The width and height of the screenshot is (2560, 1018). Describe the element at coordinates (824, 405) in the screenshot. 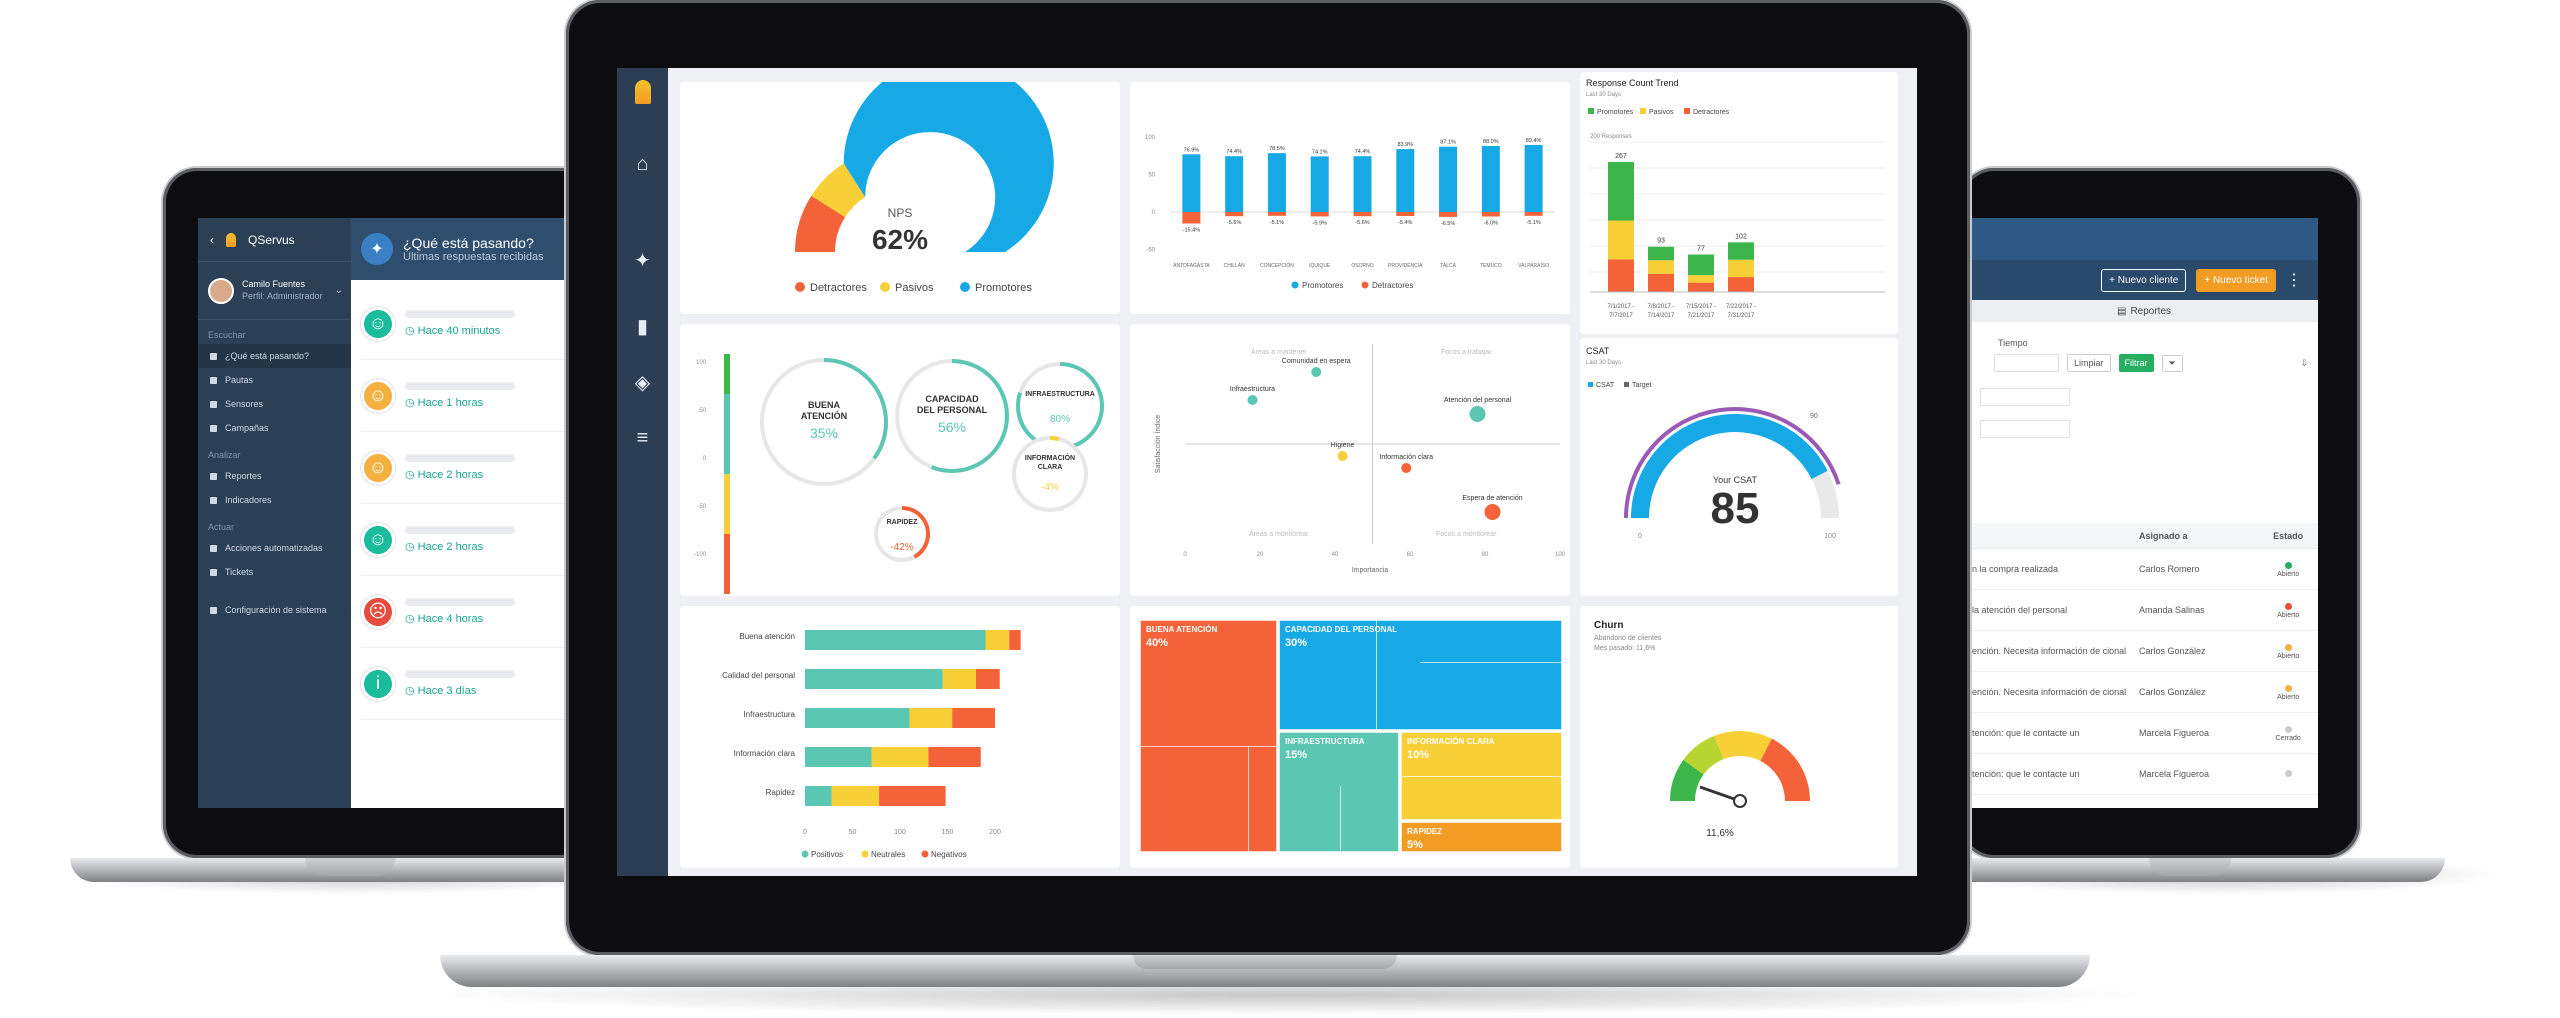

I see `bubble-label: BUENA` at that location.